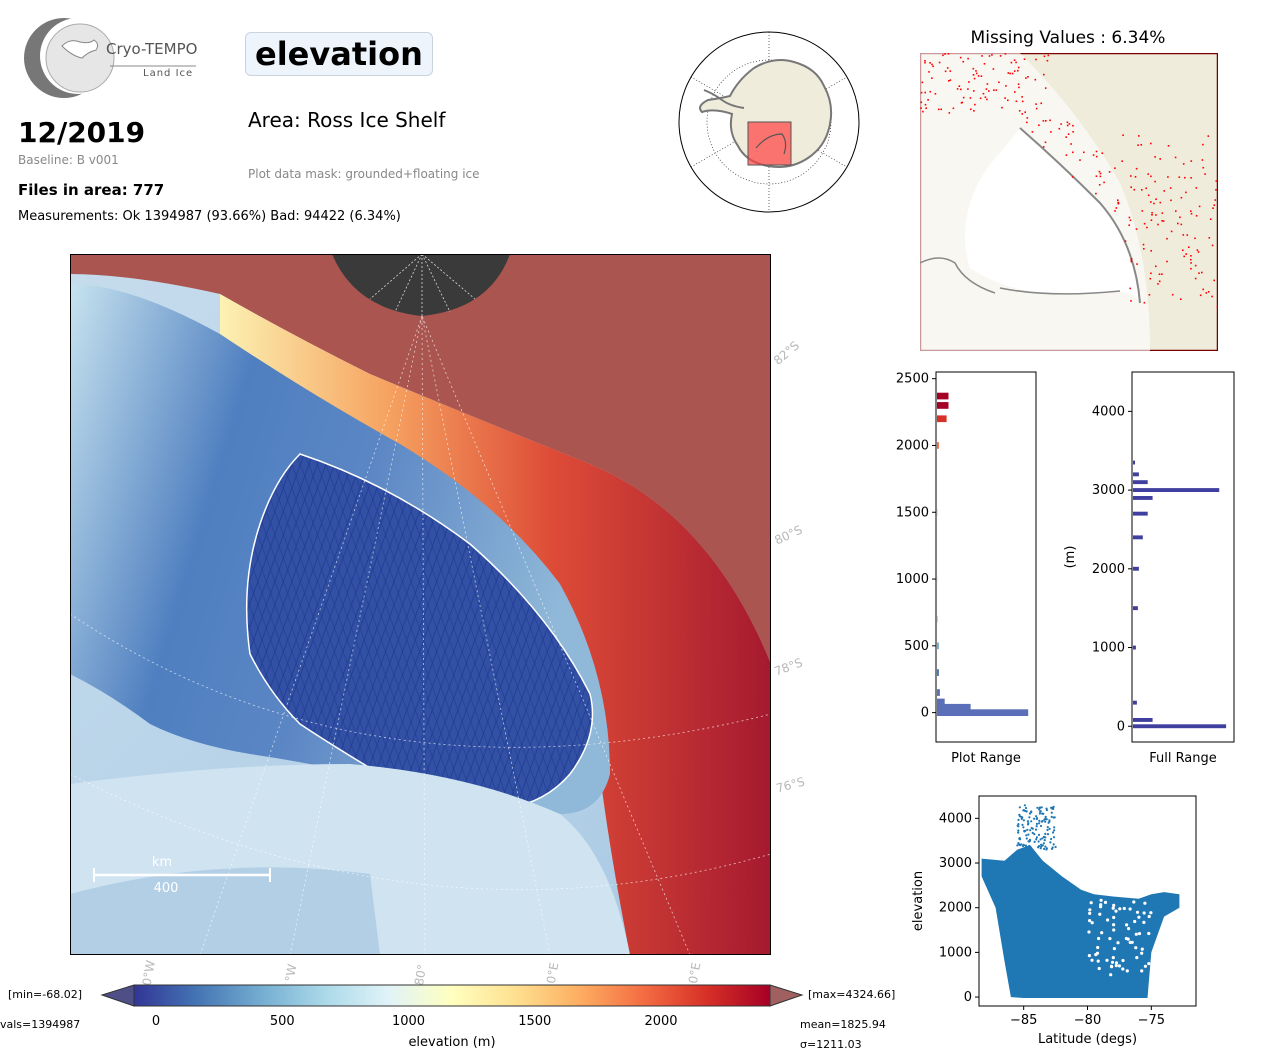  Describe the element at coordinates (1080, 921) in the screenshot. I see `scatter-point-cloud` at that location.